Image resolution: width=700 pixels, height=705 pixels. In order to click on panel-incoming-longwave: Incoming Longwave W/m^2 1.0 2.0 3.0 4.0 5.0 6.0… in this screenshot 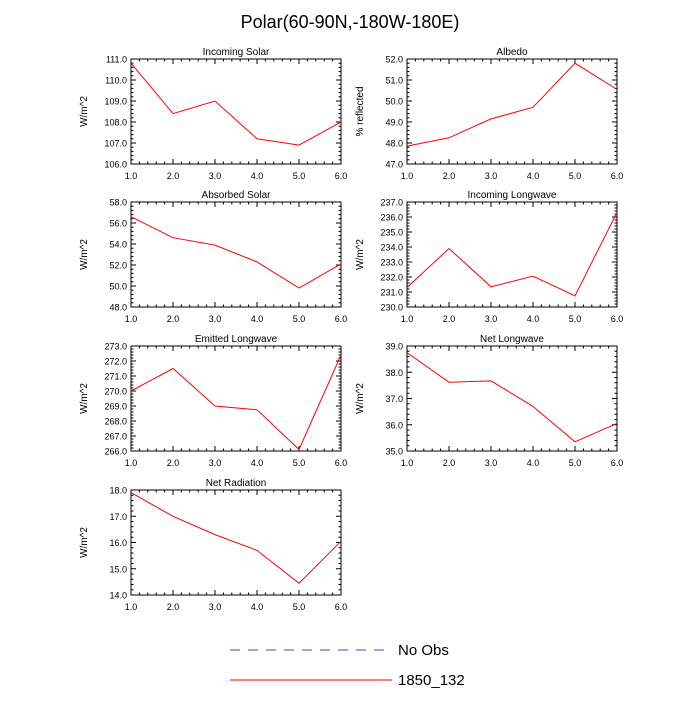, I will do `click(489, 257)`.